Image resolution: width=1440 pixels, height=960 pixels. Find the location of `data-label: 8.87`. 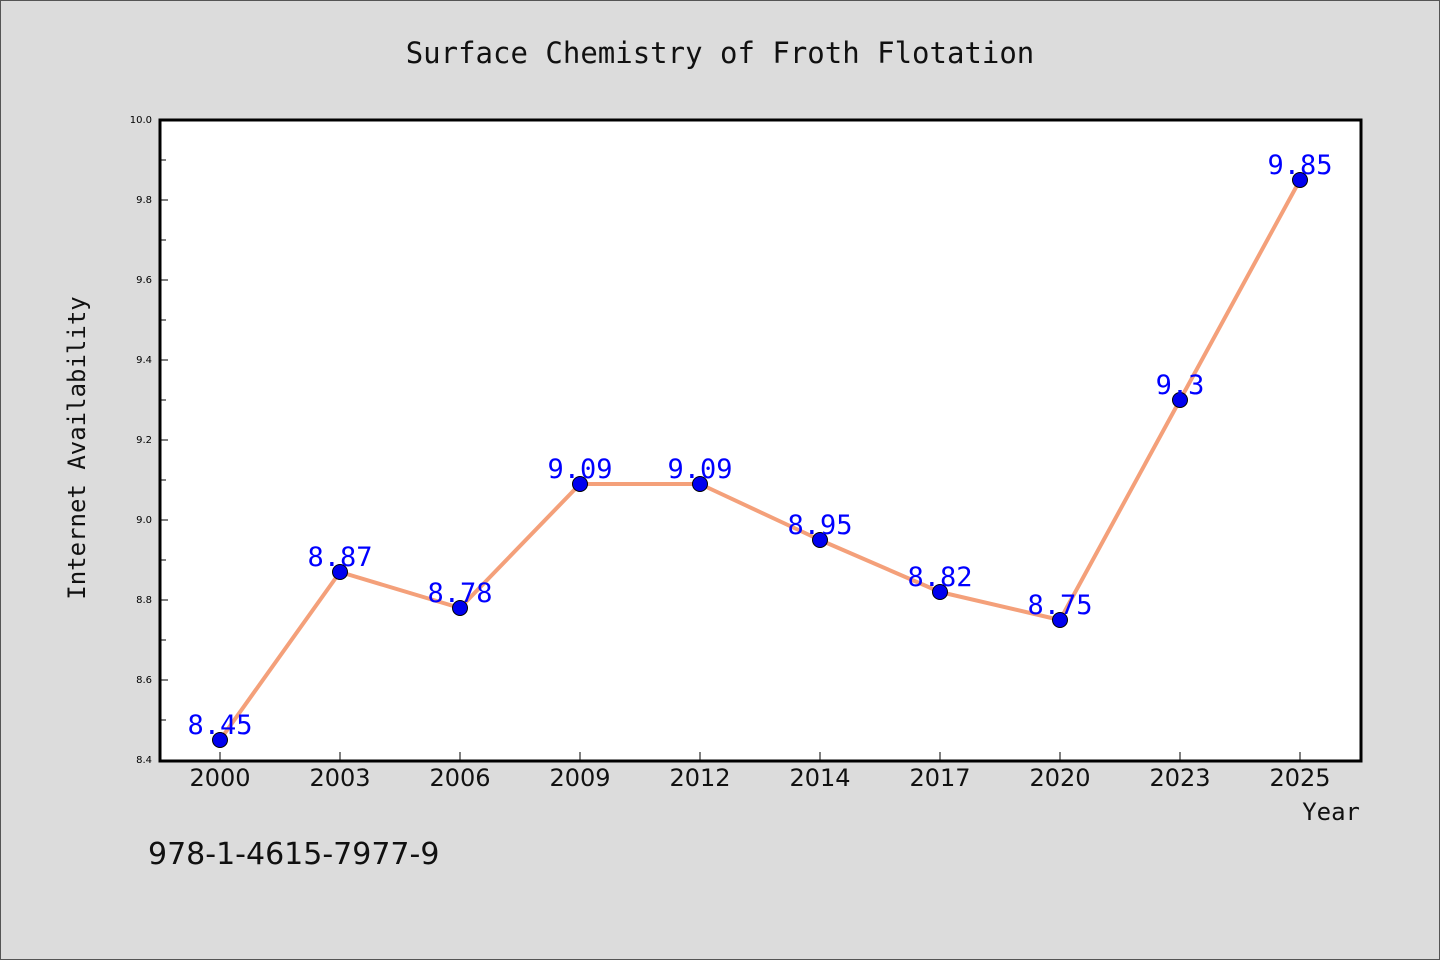

data-label: 8.87 is located at coordinates (339, 557).